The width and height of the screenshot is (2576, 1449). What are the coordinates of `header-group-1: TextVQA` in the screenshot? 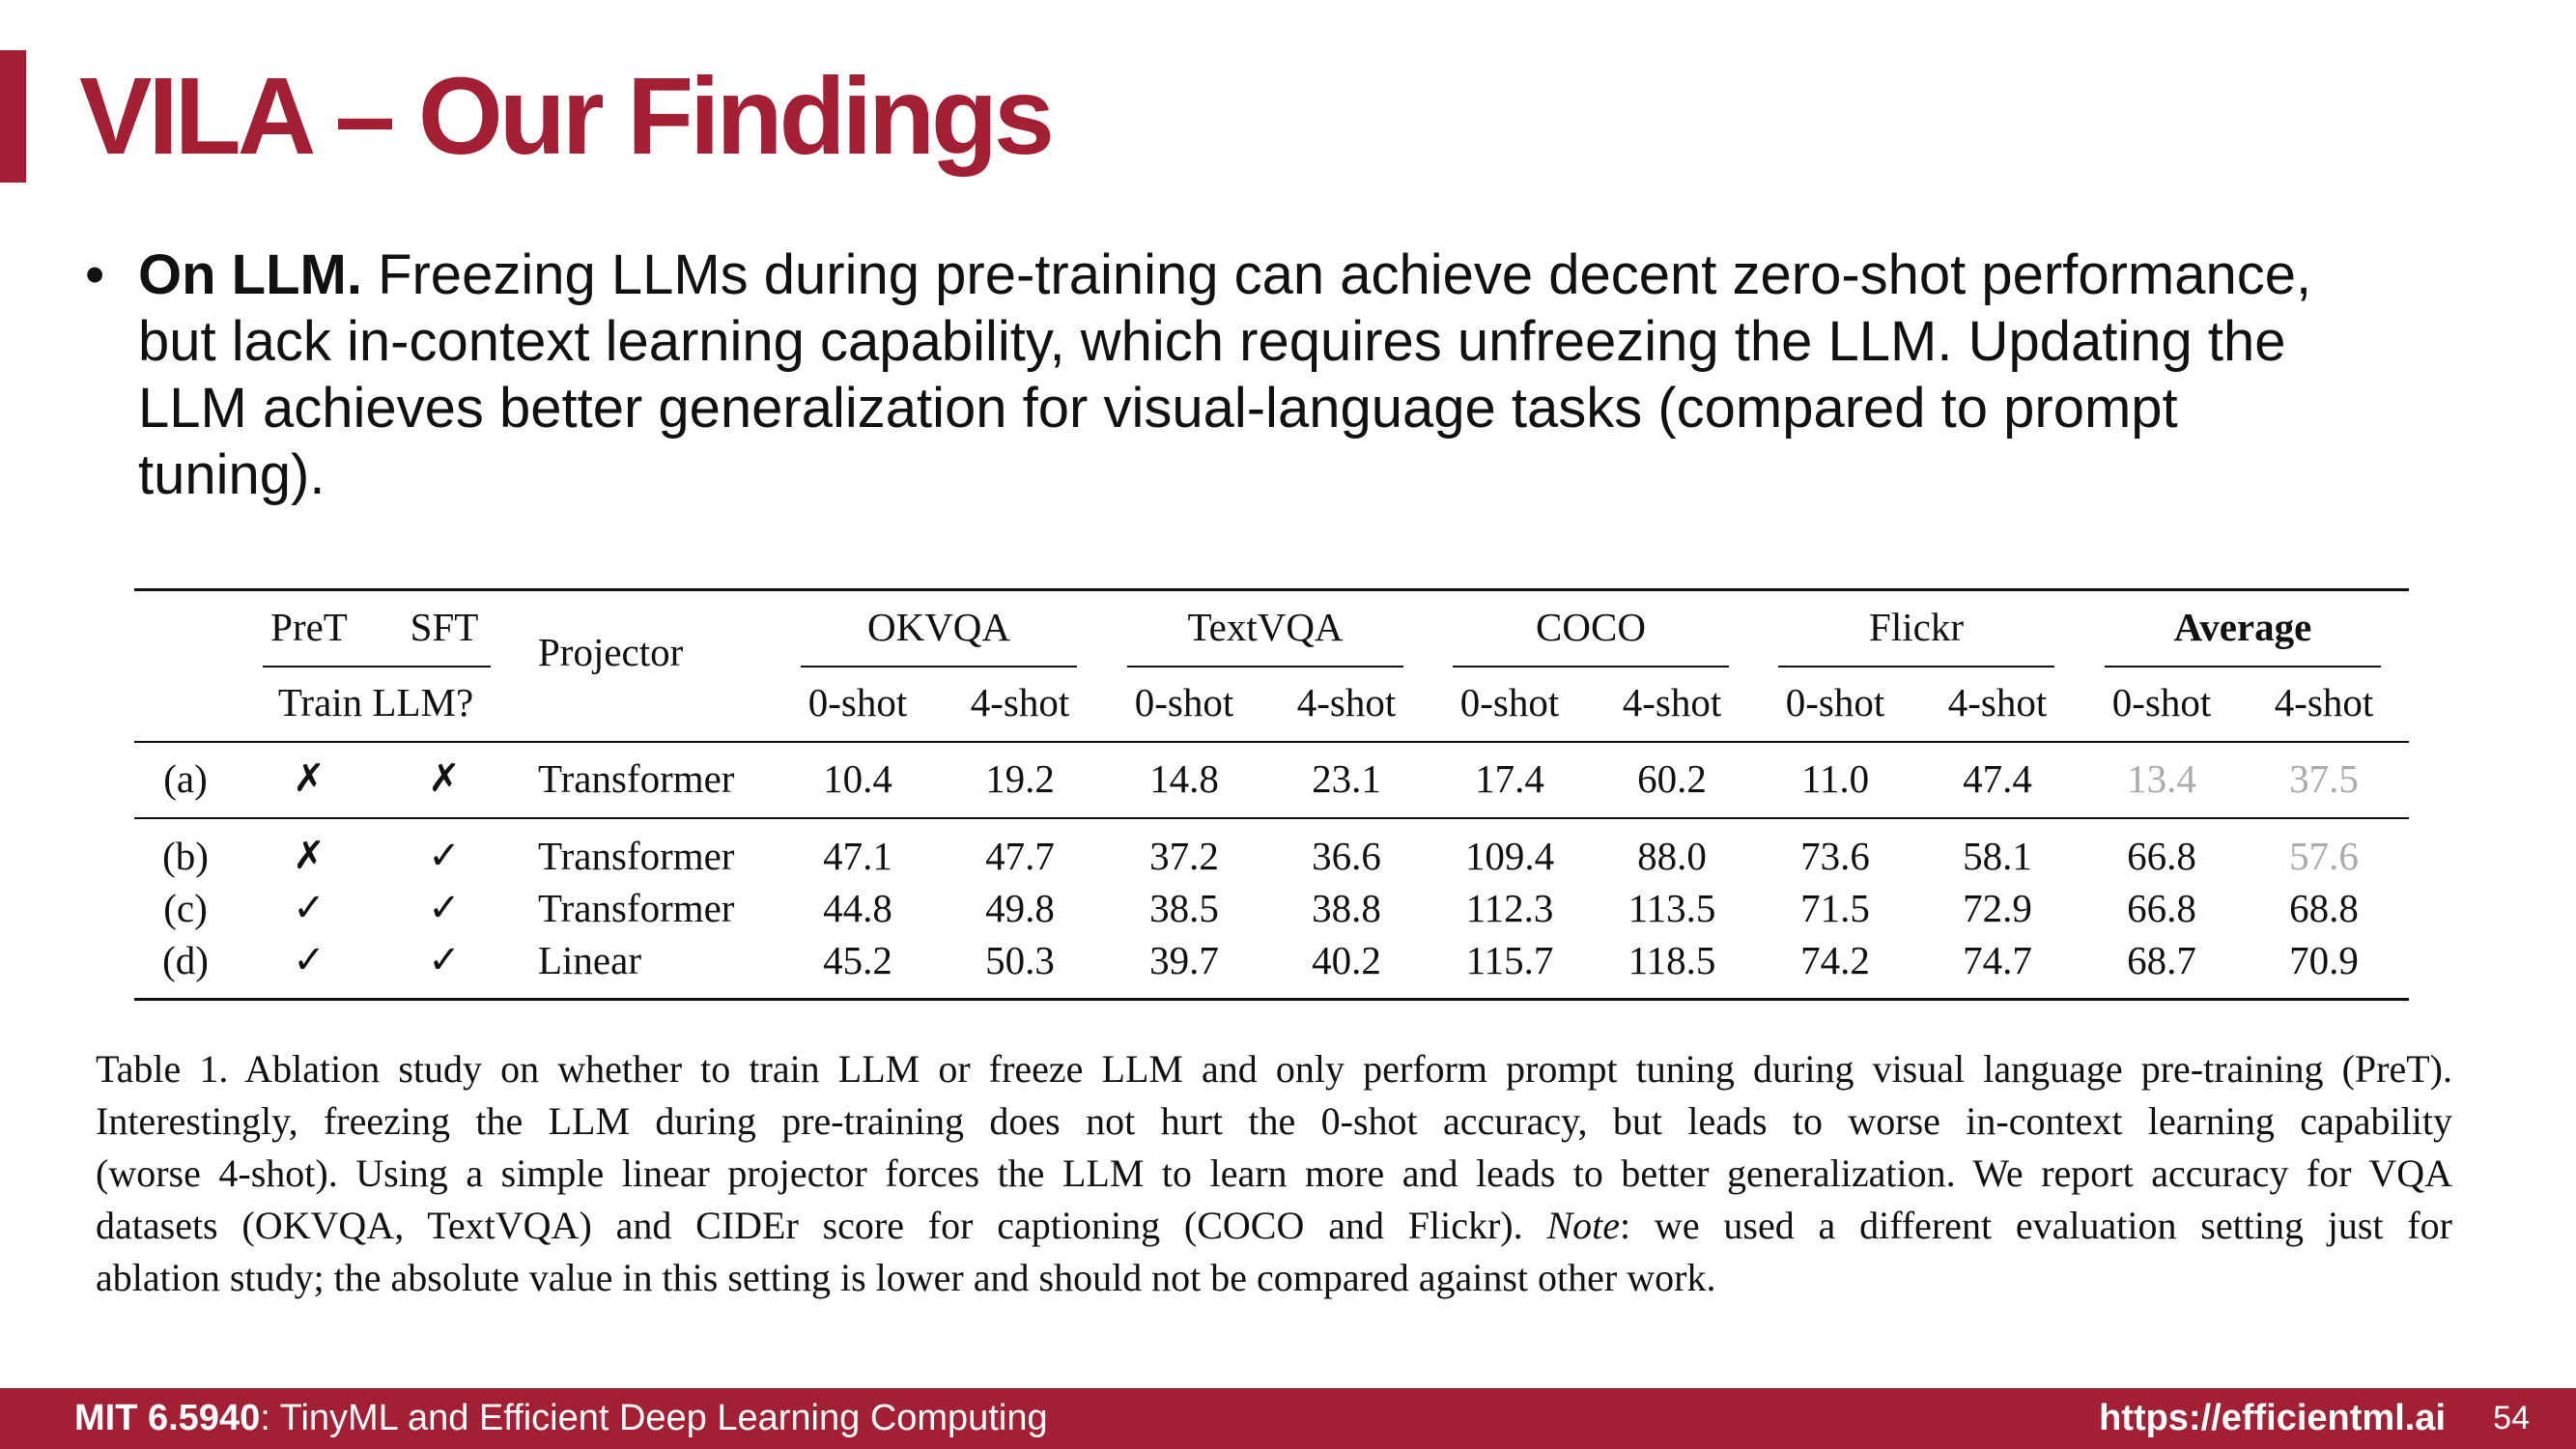 It's located at (1265, 627).